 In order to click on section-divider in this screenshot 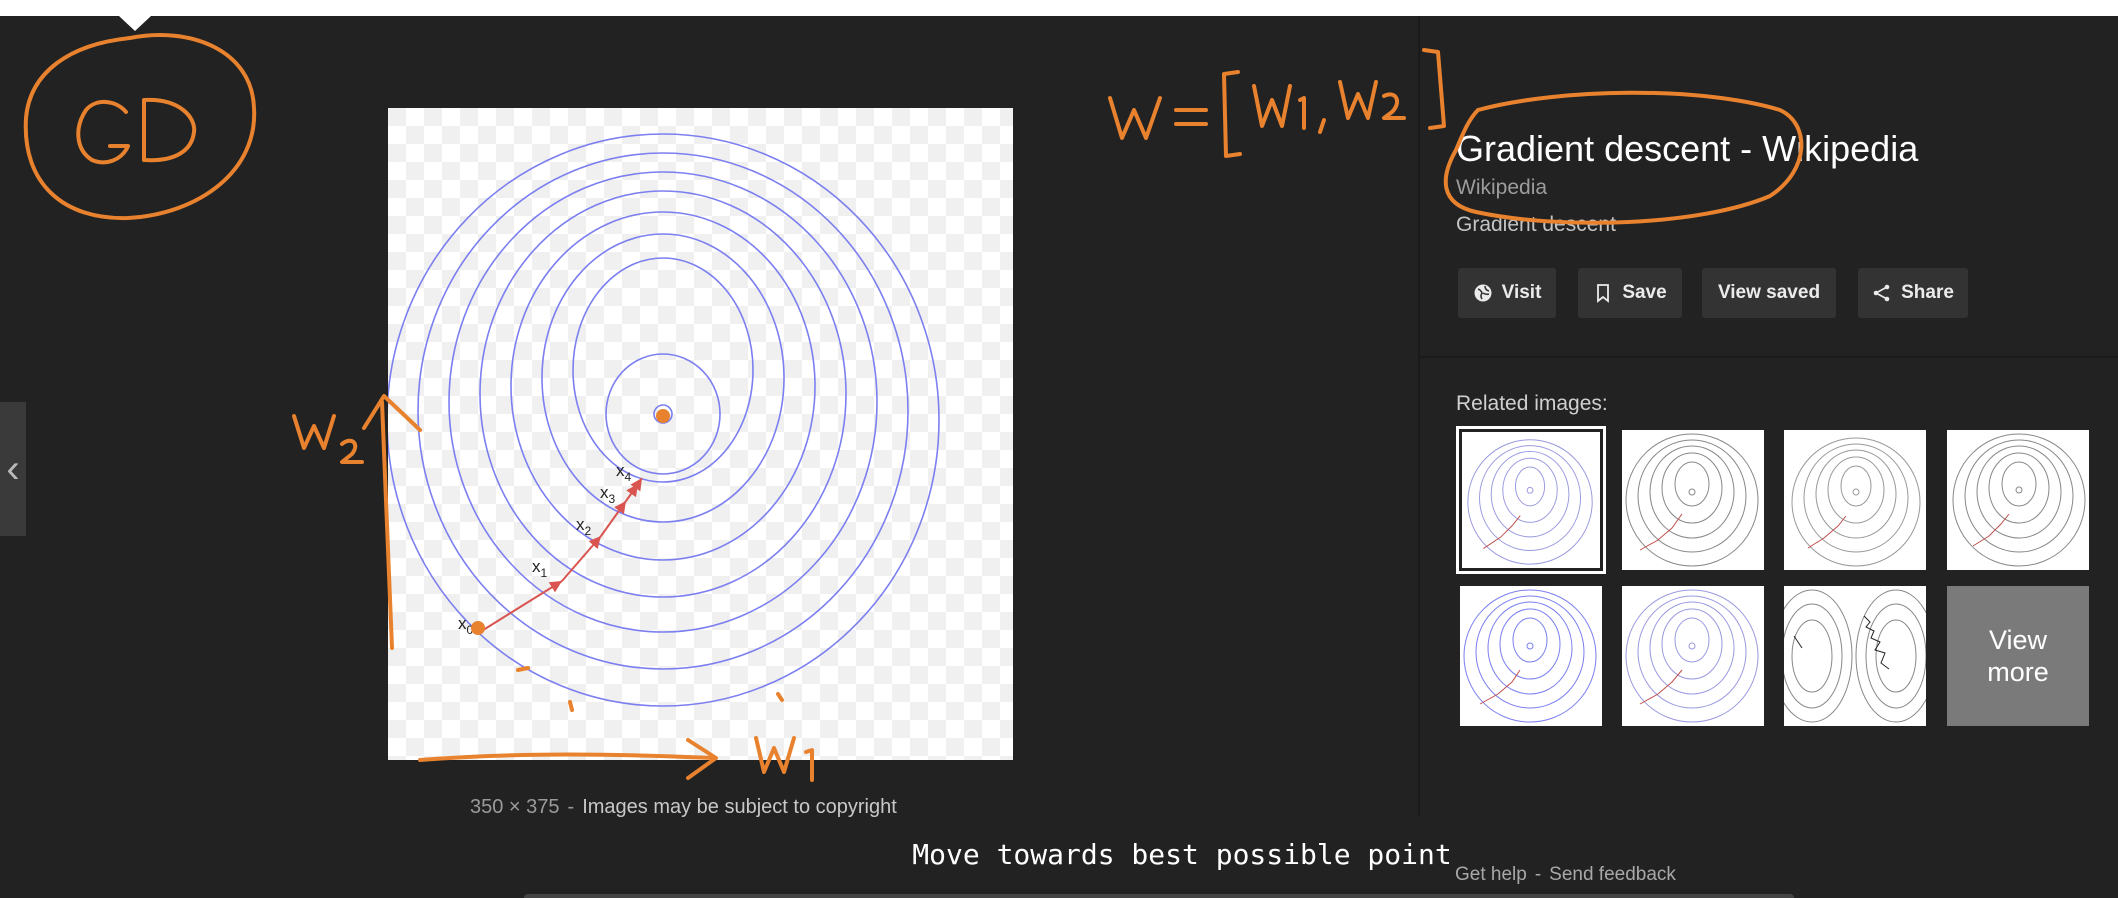, I will do `click(1769, 357)`.